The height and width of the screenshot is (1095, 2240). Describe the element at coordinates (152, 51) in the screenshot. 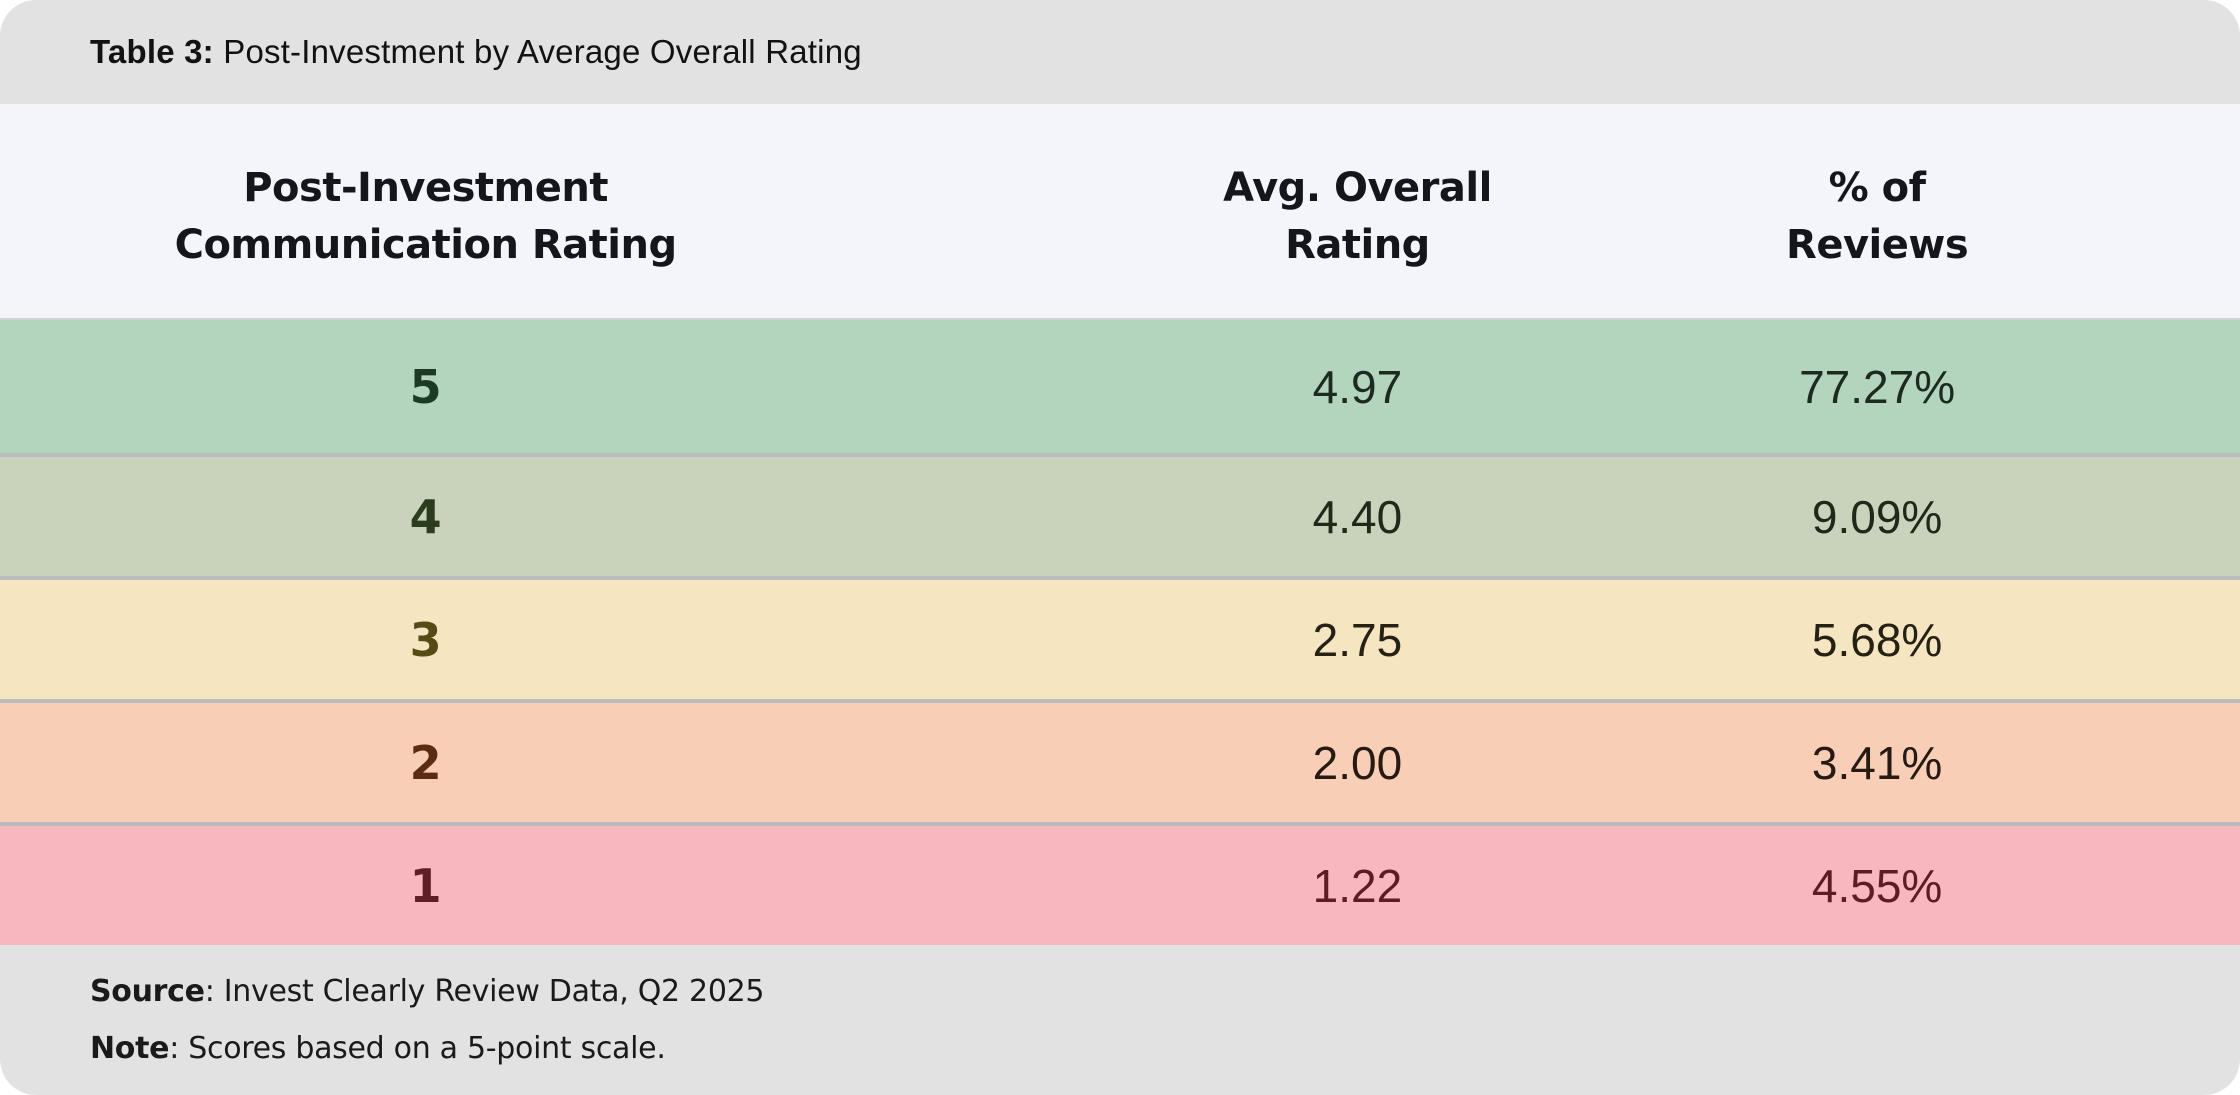

I see `table-title-label: Table 3:` at that location.